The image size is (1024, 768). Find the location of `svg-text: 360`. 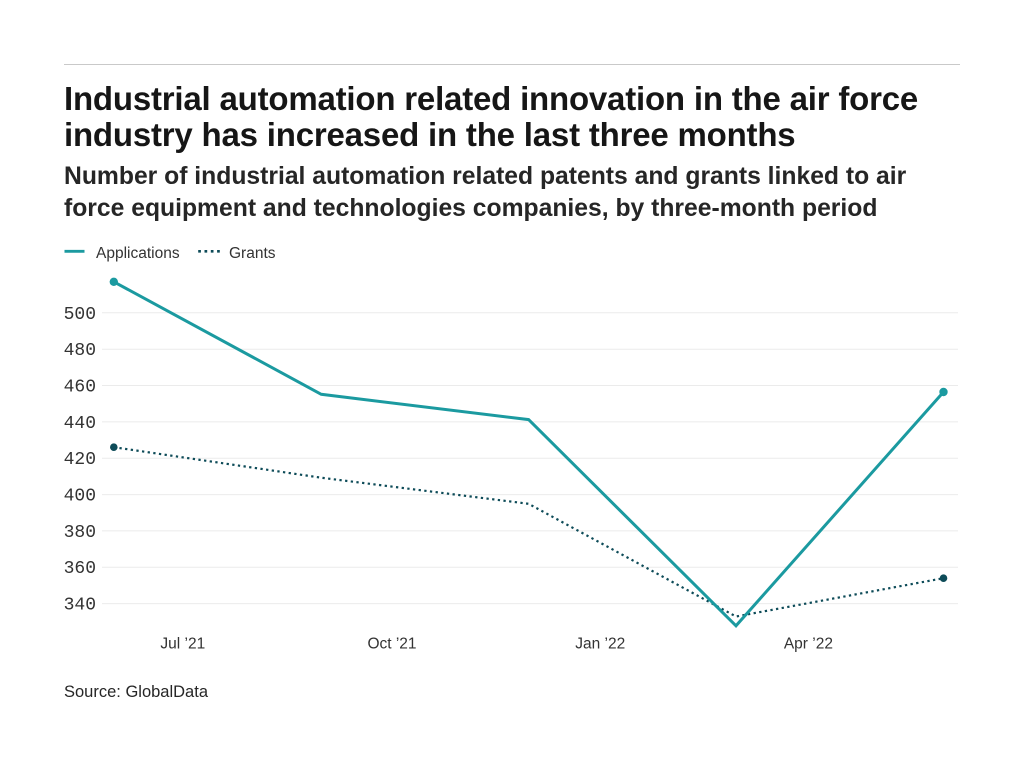

svg-text: 360 is located at coordinates (80, 569).